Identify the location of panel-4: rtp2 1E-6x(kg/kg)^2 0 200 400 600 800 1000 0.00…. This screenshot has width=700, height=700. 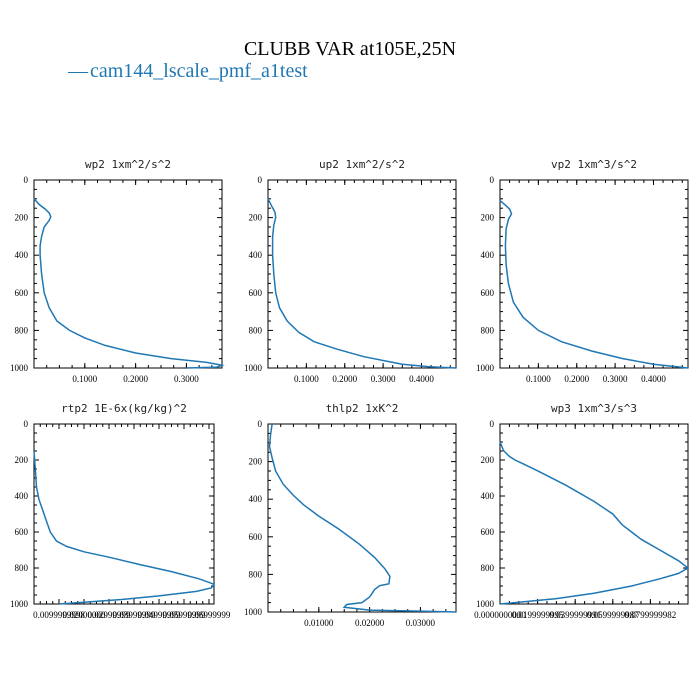
(120, 511).